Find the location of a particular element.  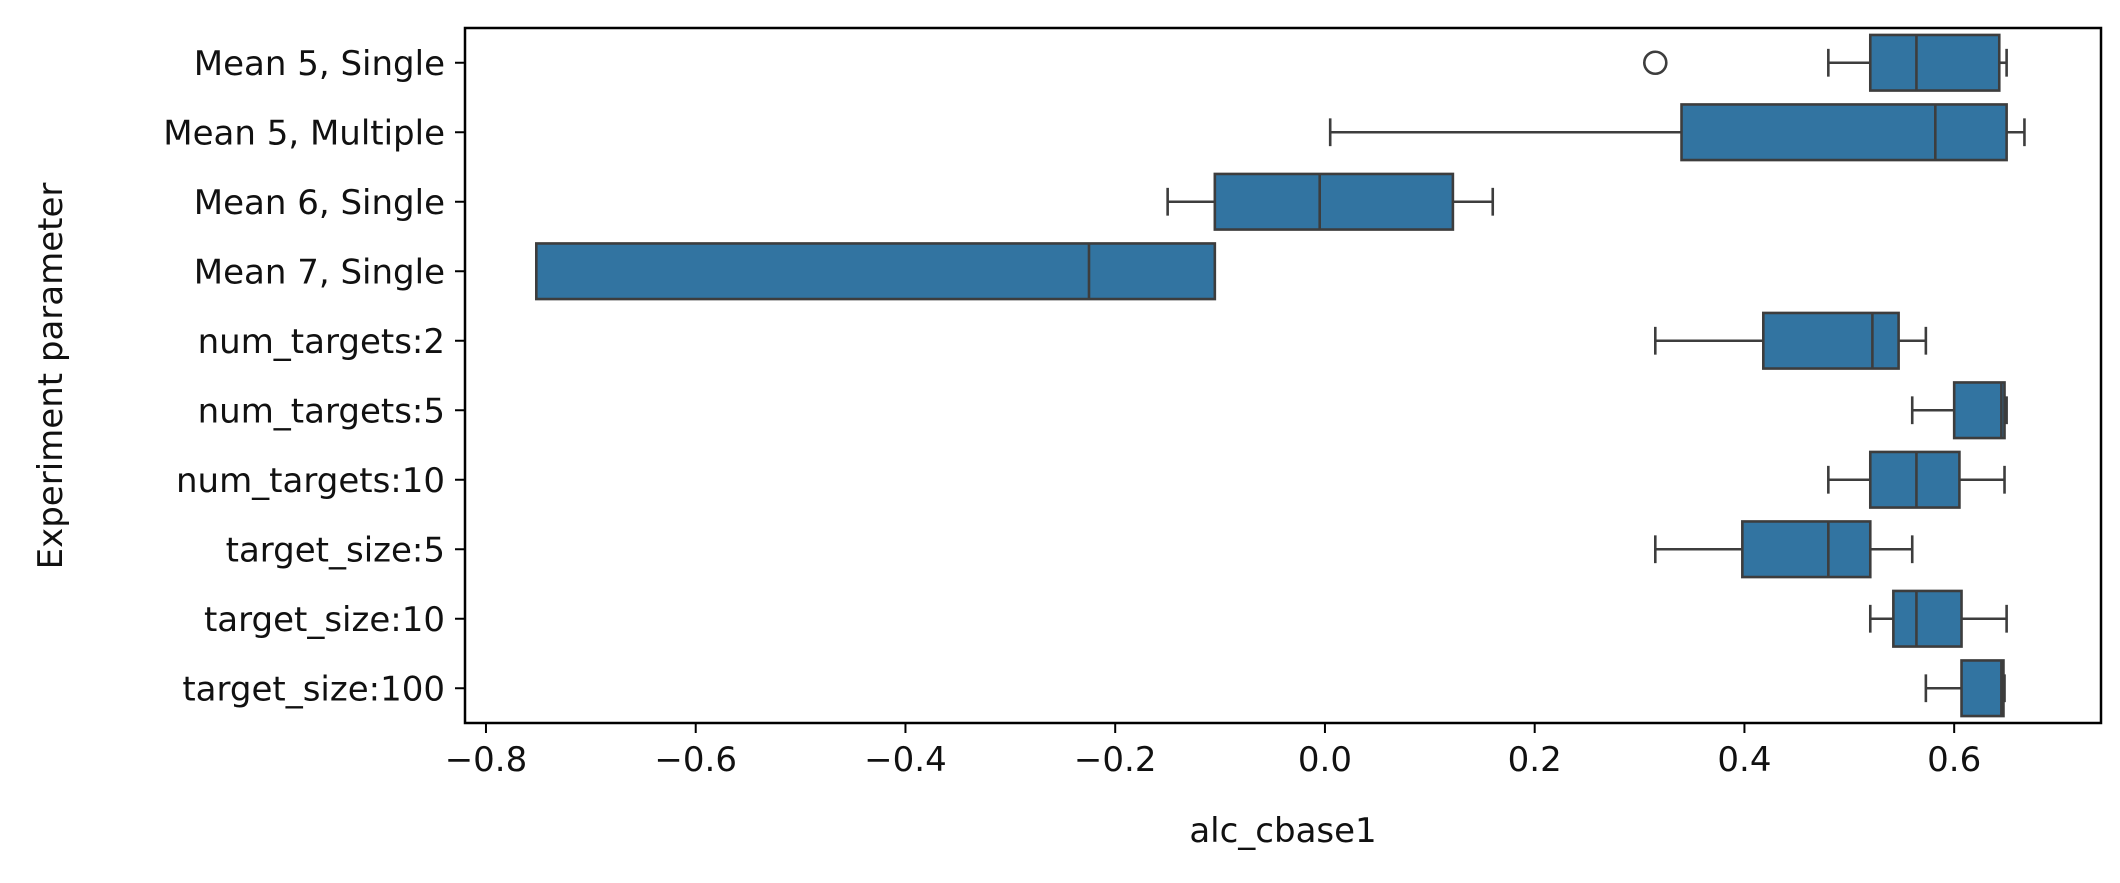

x-tick-label: −0.6 is located at coordinates (695, 760).